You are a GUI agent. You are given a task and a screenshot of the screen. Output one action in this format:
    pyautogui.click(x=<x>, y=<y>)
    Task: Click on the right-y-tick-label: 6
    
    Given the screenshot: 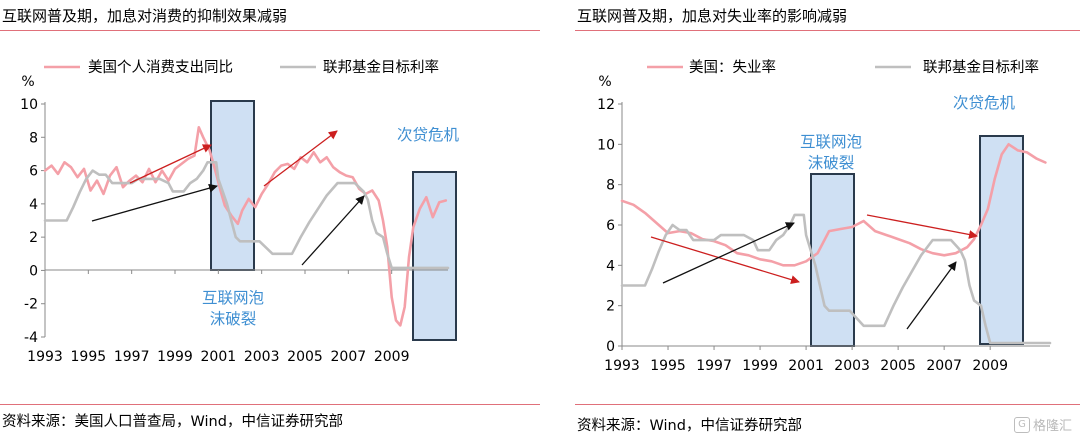 What is the action you would take?
    pyautogui.click(x=610, y=226)
    